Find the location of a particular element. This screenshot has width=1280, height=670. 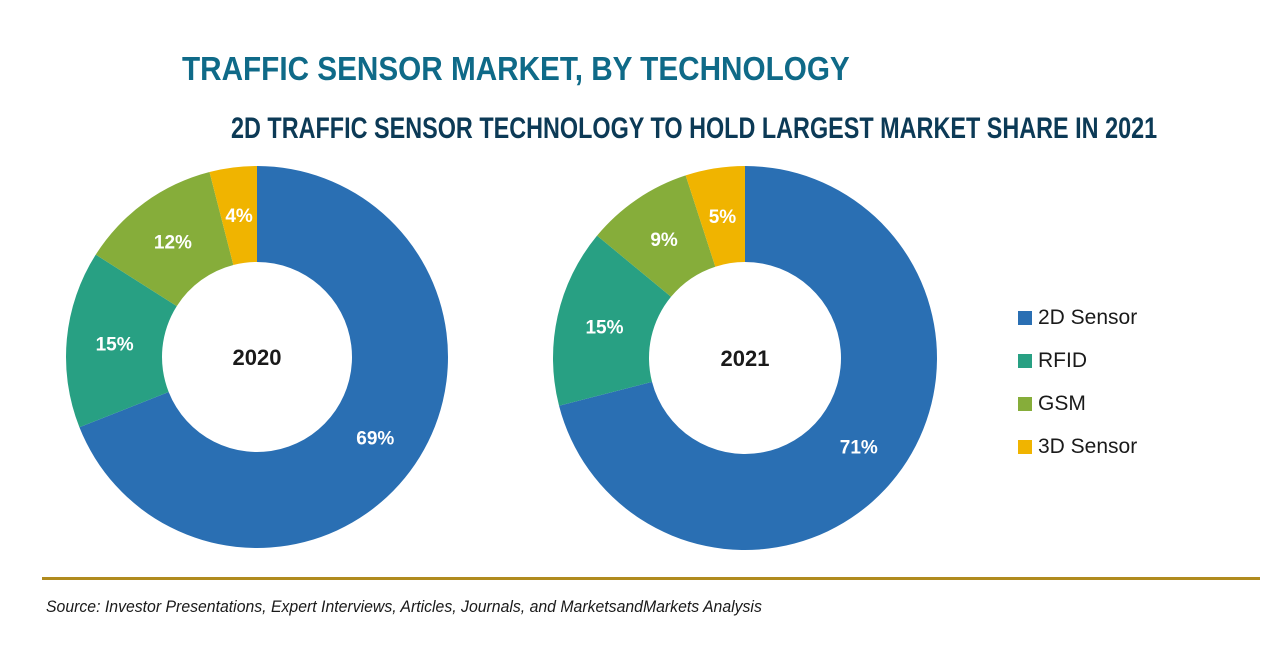

legend-item-3d-sensor: 3D Sensor is located at coordinates (1077, 446).